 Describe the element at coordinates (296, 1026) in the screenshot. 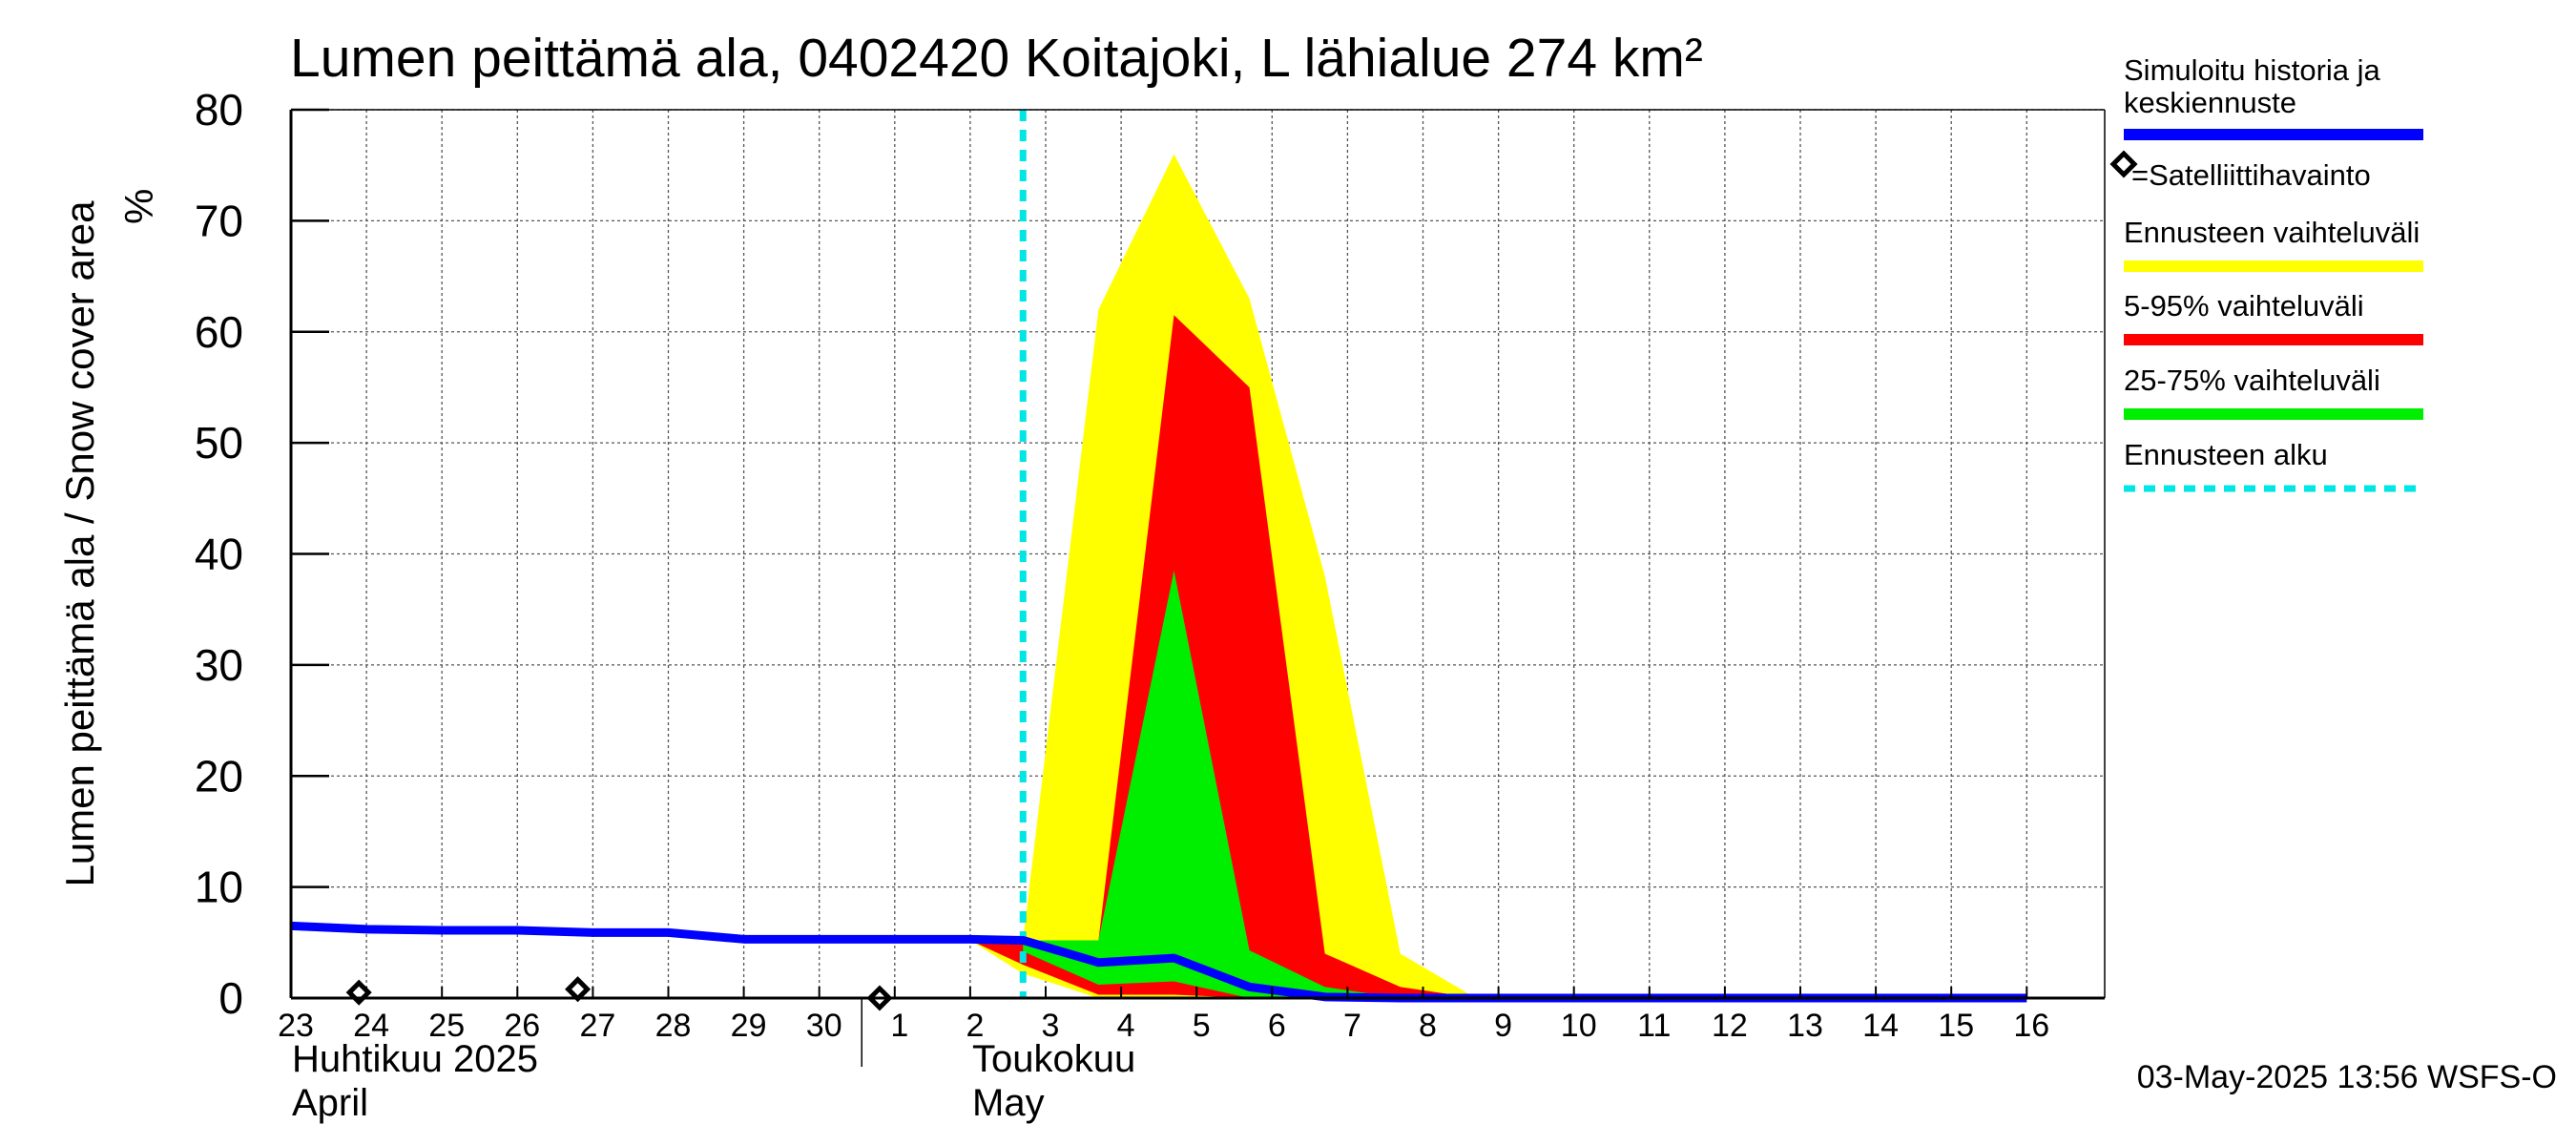

I see `x-tick-label: 23` at that location.